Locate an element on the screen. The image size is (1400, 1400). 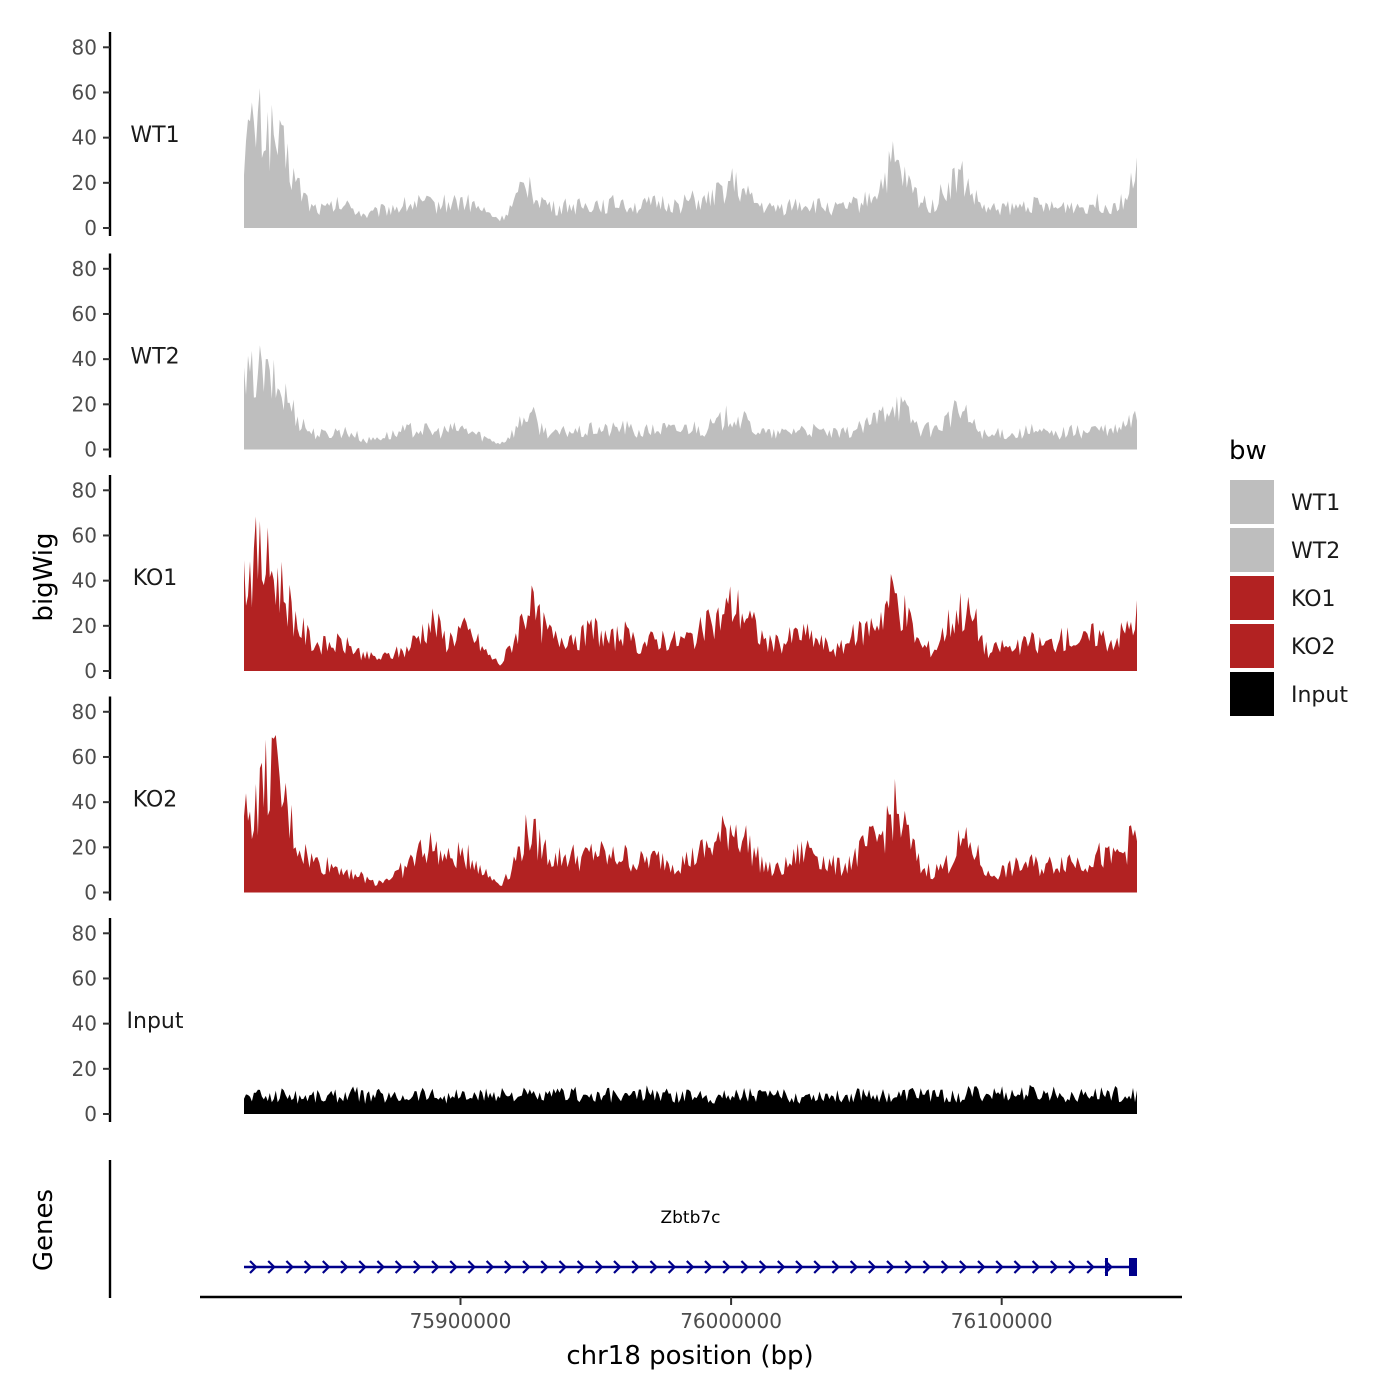
x-axis-title: chr18 position (bp) is located at coordinates (689, 1356).